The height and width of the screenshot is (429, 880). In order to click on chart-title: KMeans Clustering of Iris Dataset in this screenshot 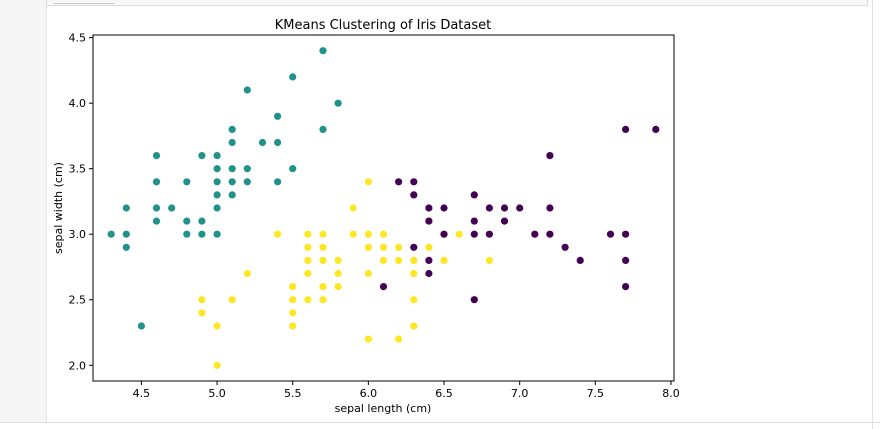, I will do `click(383, 25)`.